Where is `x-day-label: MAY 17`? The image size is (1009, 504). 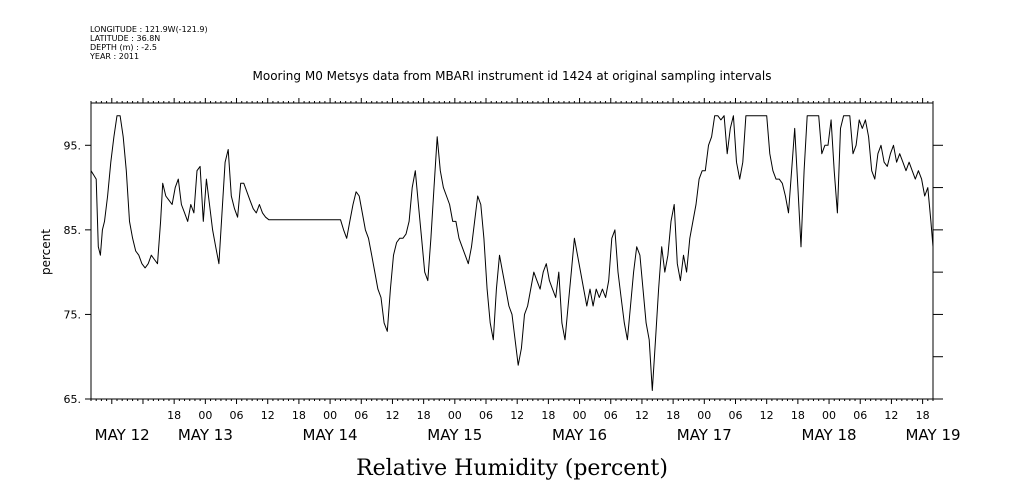 x-day-label: MAY 17 is located at coordinates (704, 435).